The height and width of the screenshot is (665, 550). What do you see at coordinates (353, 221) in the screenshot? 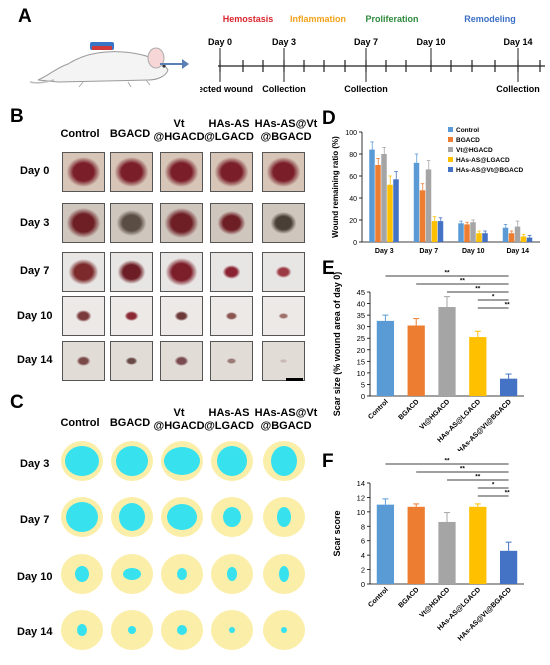
I see `d-ytick-label: 20` at bounding box center [353, 221].